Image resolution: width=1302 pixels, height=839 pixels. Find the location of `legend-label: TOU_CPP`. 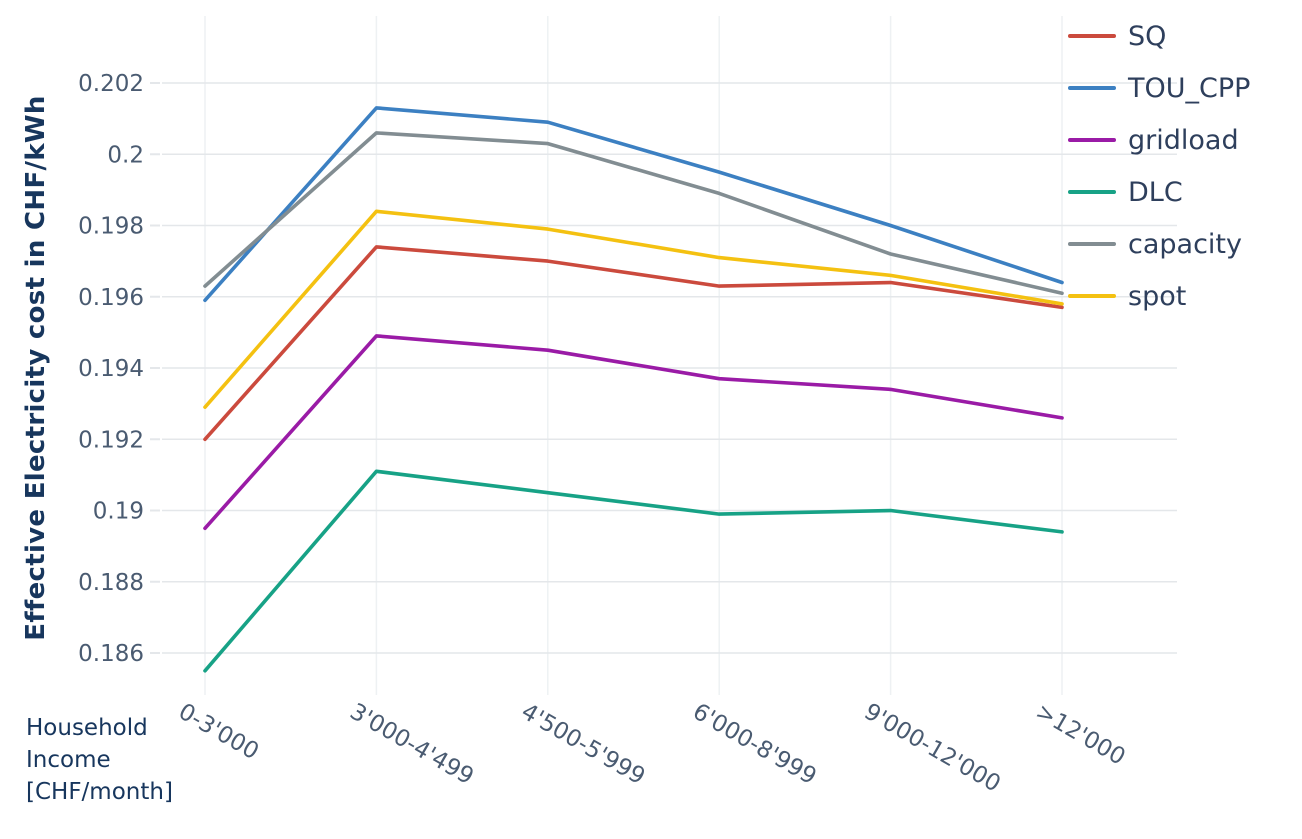

legend-label: TOU_CPP is located at coordinates (1189, 88).